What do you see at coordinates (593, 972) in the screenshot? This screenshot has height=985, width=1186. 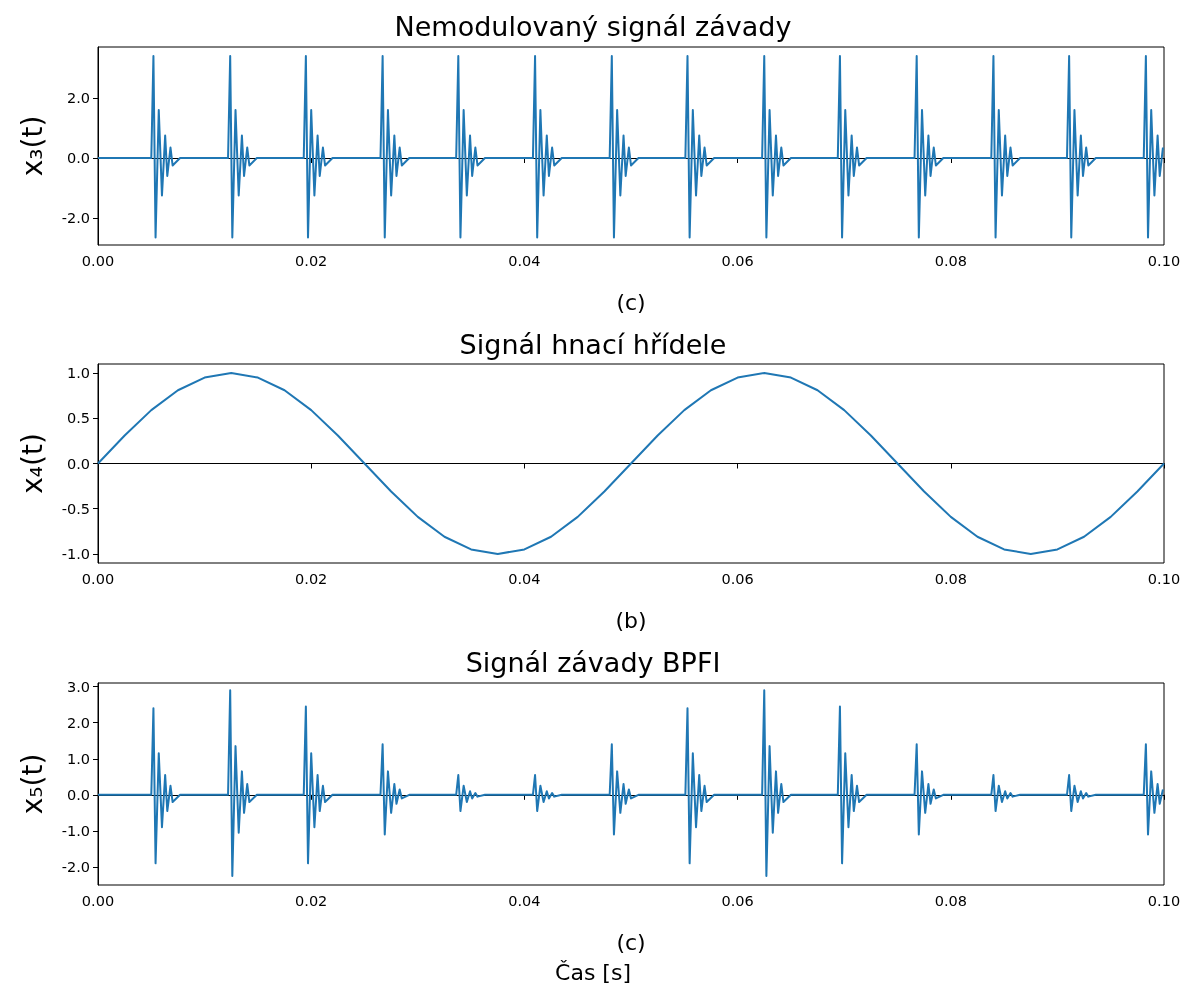 I see `text: Čas [s]` at bounding box center [593, 972].